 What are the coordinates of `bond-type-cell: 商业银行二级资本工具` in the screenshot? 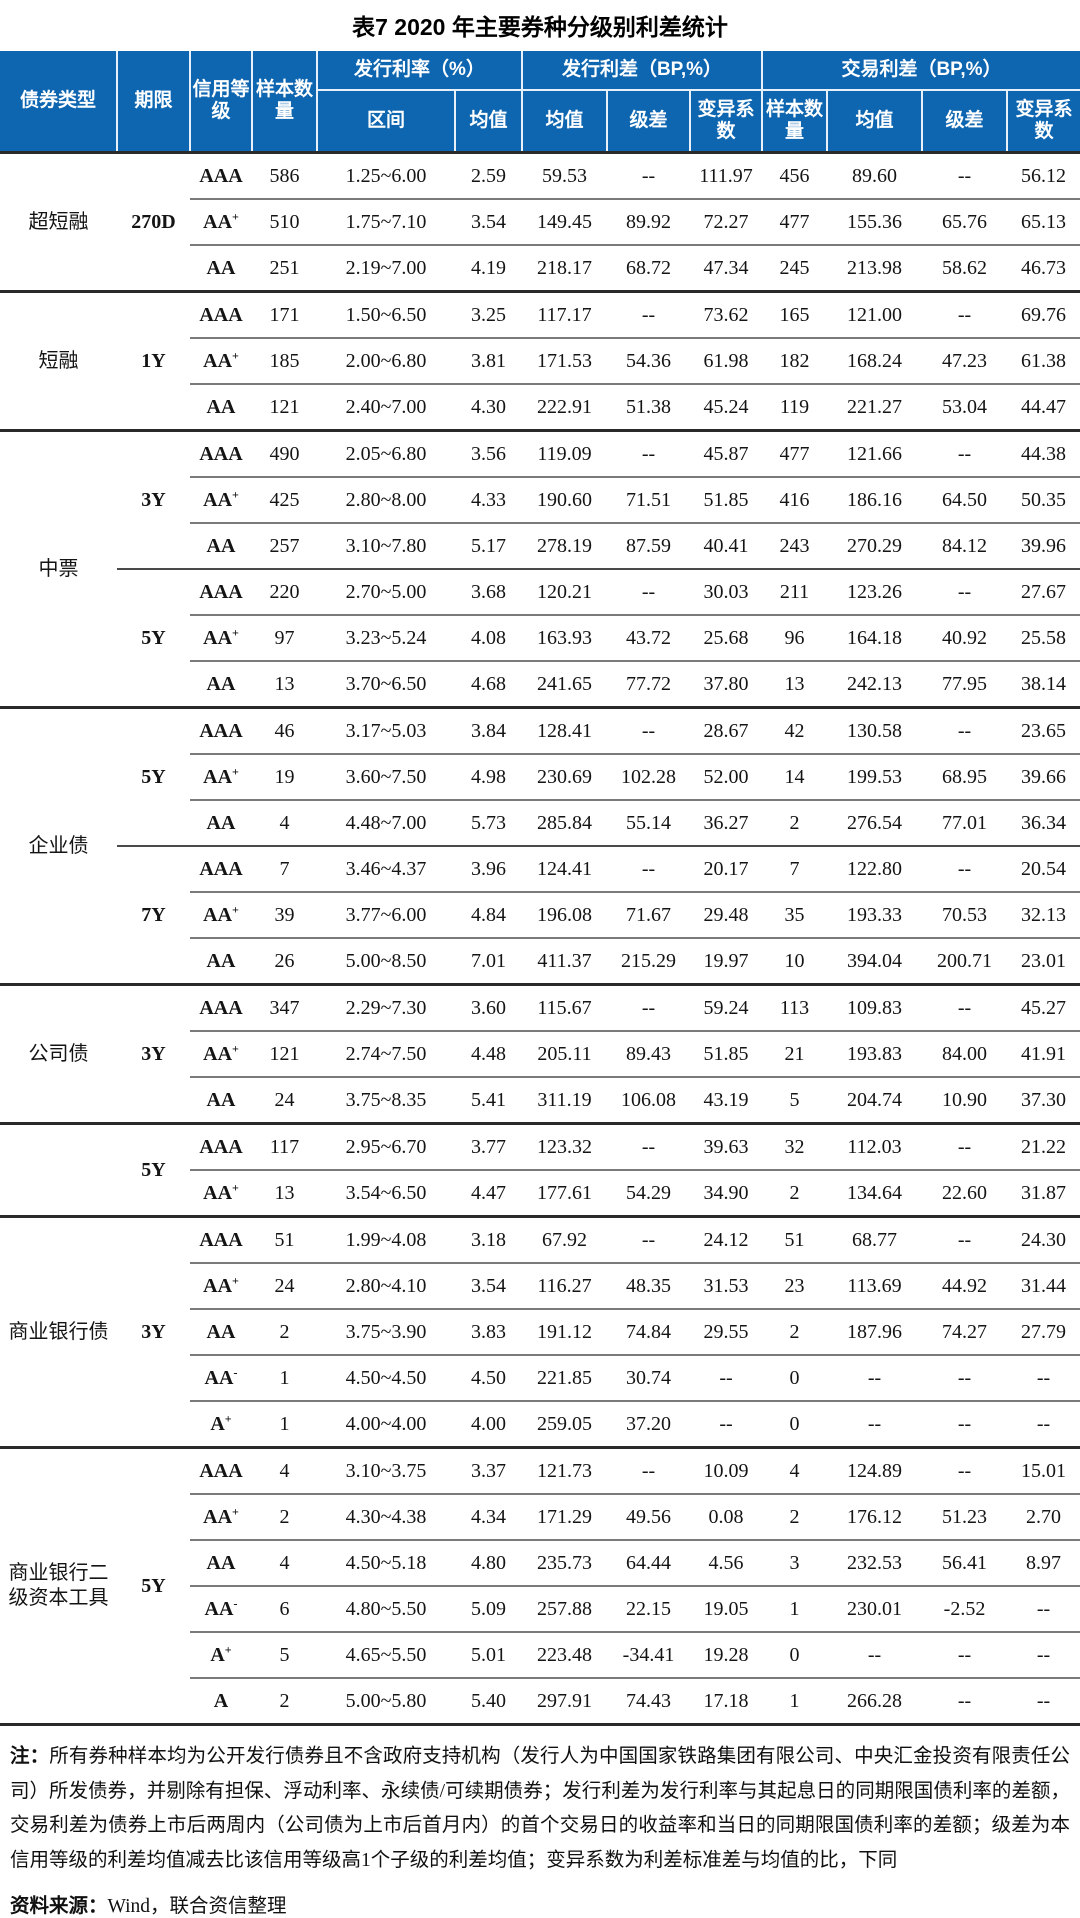 It's located at (58, 1585).